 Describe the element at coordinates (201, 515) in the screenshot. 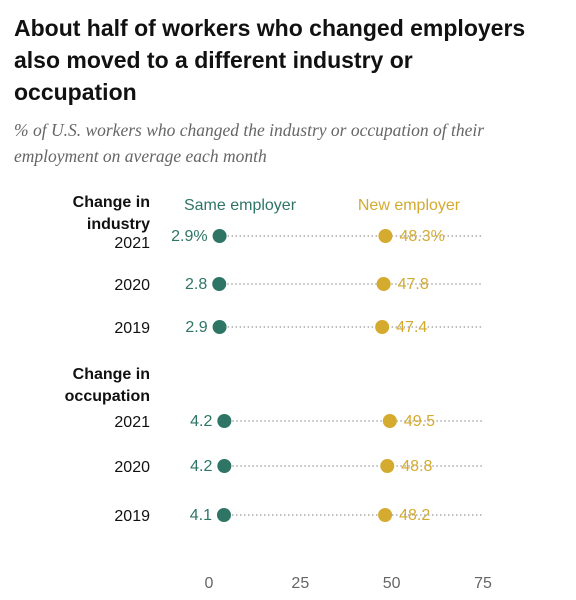

I see `value-label: 4.1` at that location.